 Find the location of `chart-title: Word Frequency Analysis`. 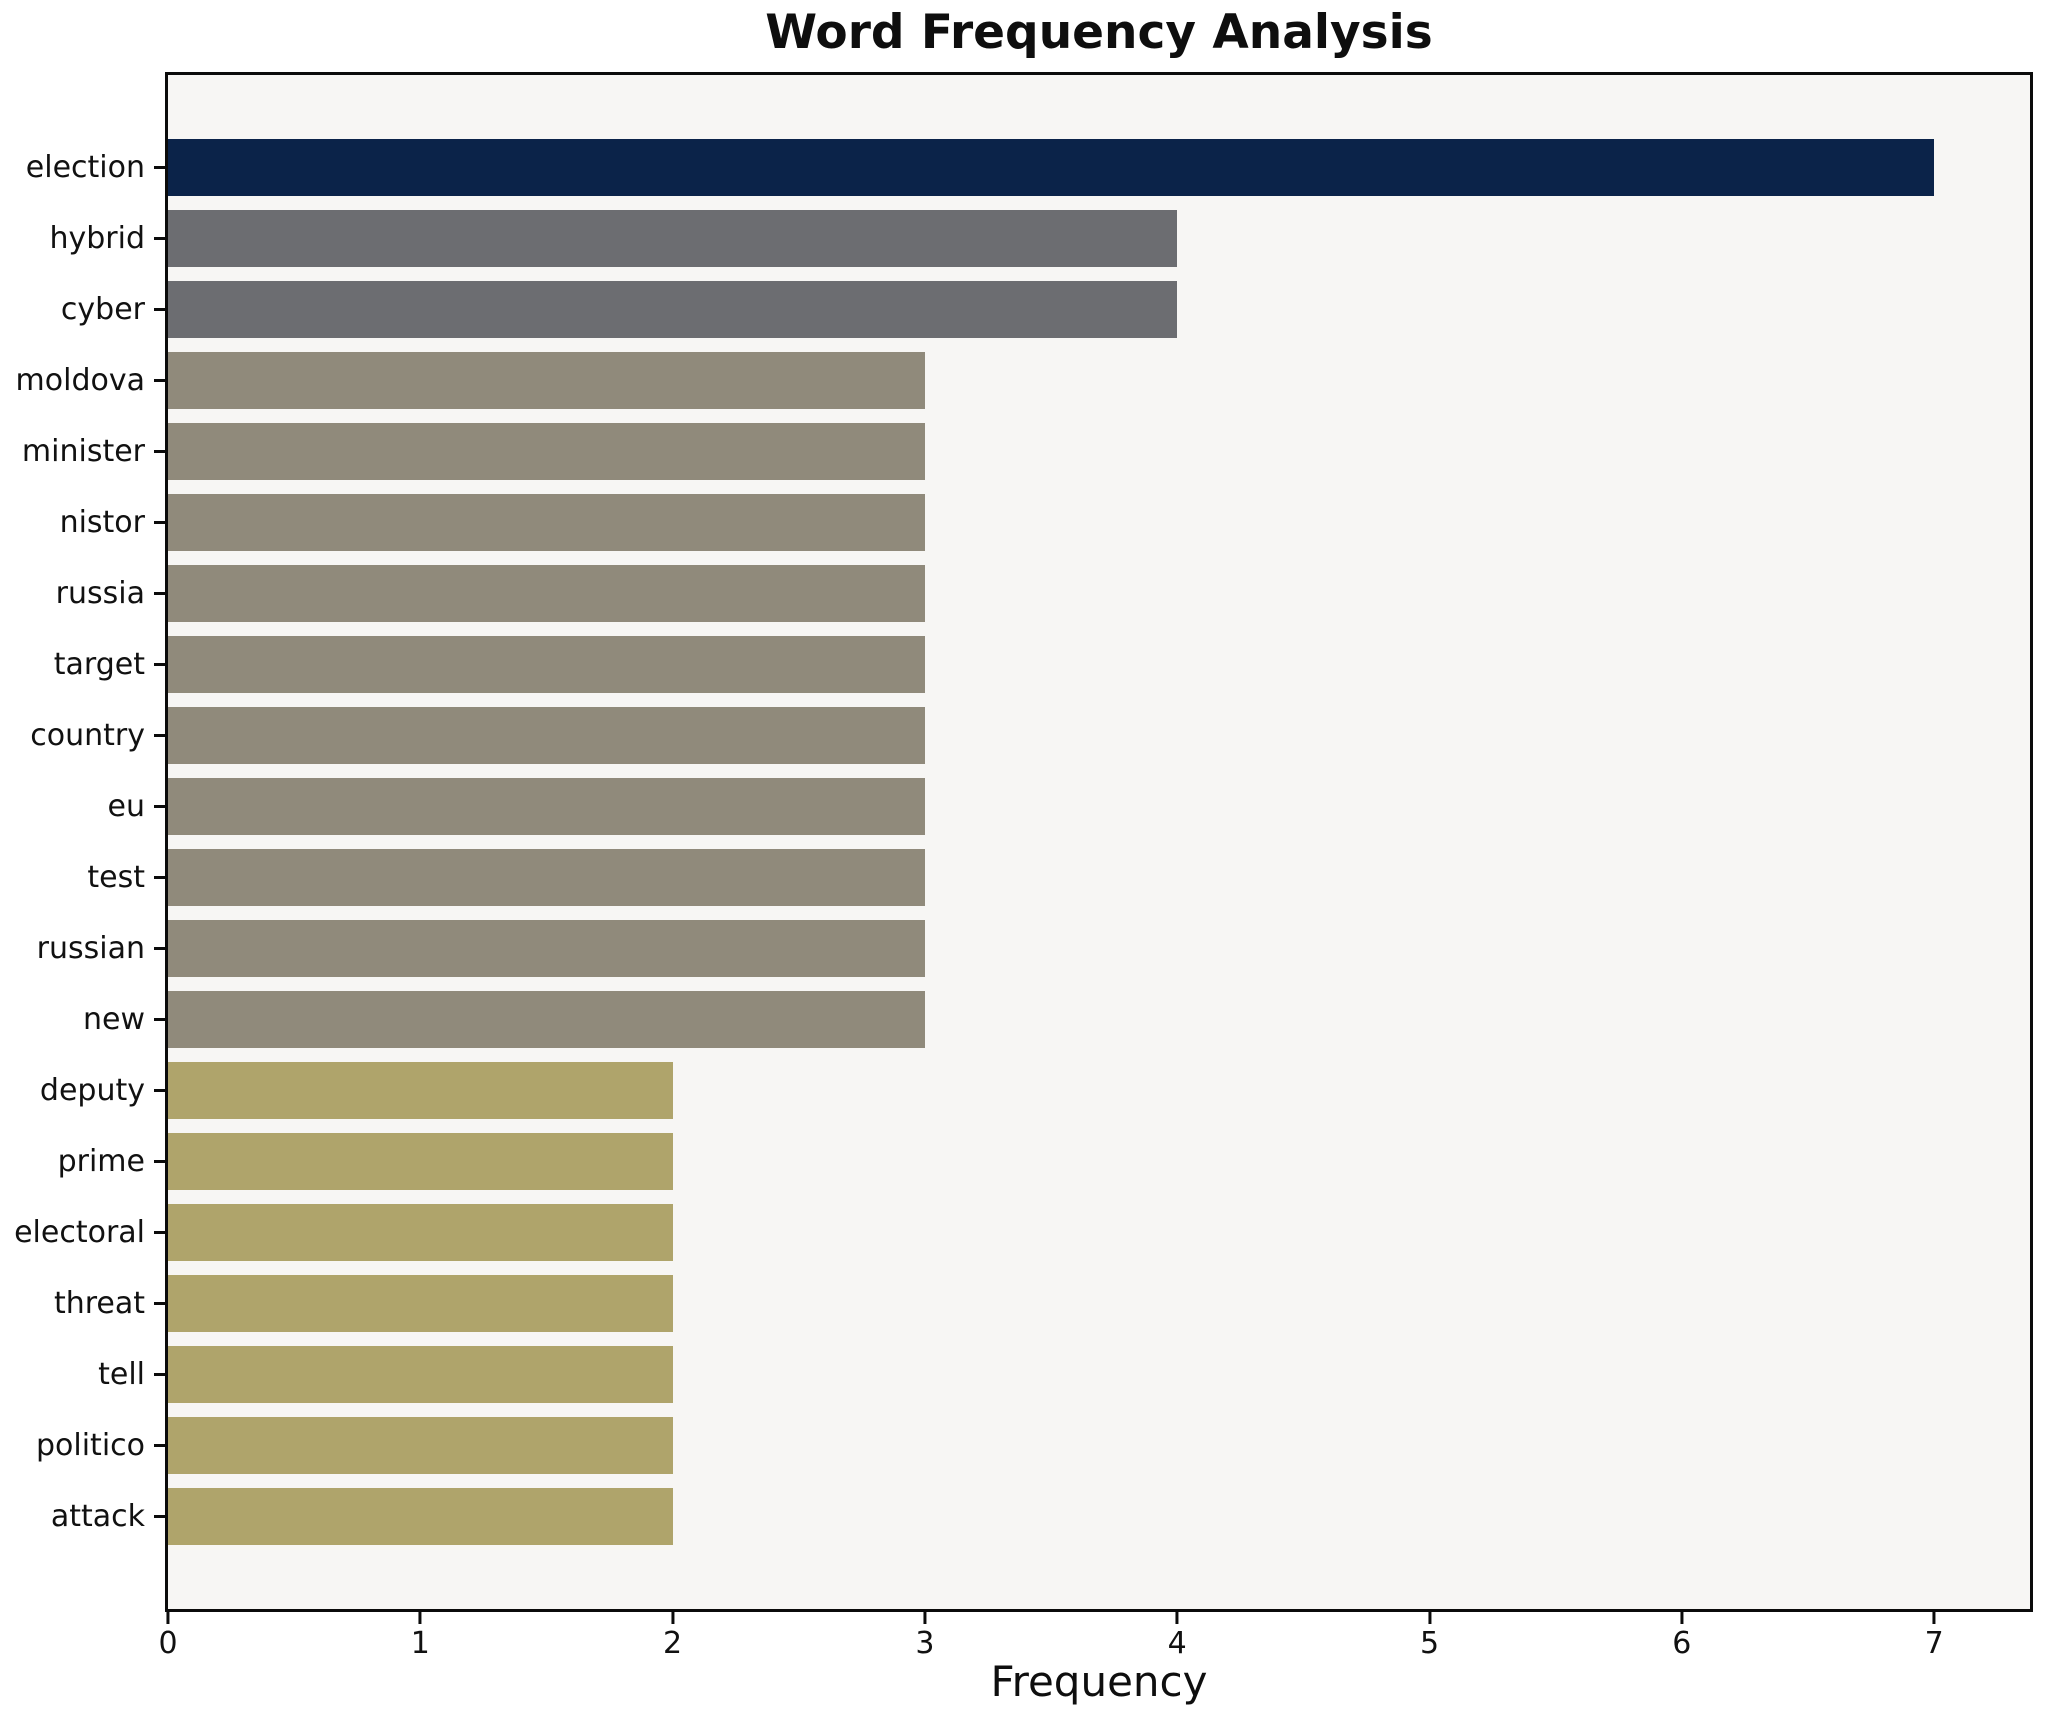

chart-title: Word Frequency Analysis is located at coordinates (1099, 32).